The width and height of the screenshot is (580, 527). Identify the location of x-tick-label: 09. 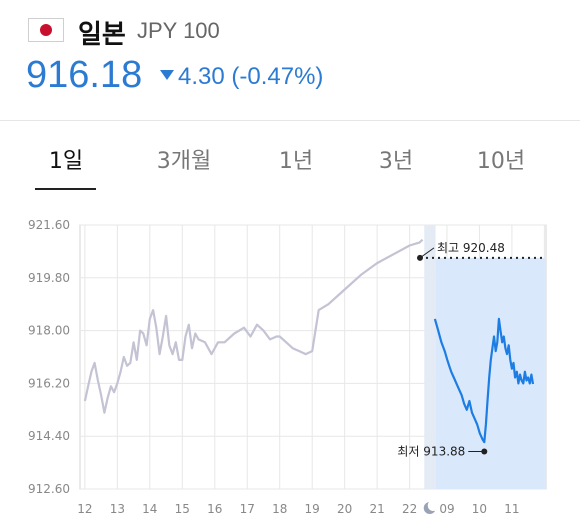
(446, 509).